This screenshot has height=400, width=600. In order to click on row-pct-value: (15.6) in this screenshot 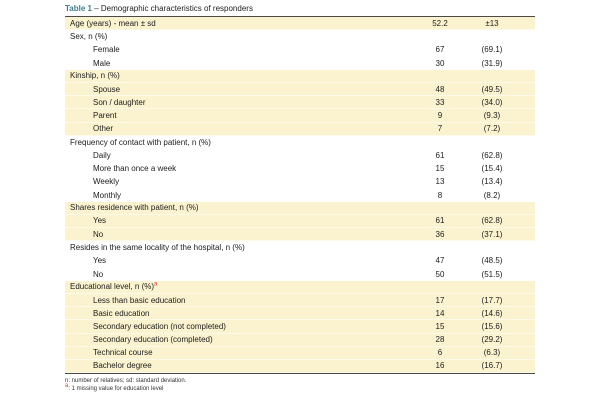, I will do `click(492, 326)`.